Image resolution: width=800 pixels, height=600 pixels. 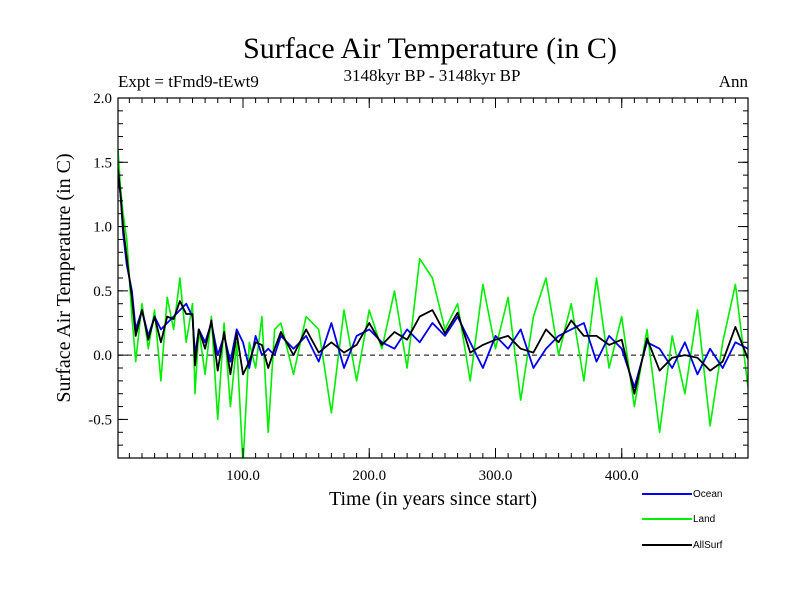 What do you see at coordinates (102, 163) in the screenshot?
I see `y-tick-label: 1.5` at bounding box center [102, 163].